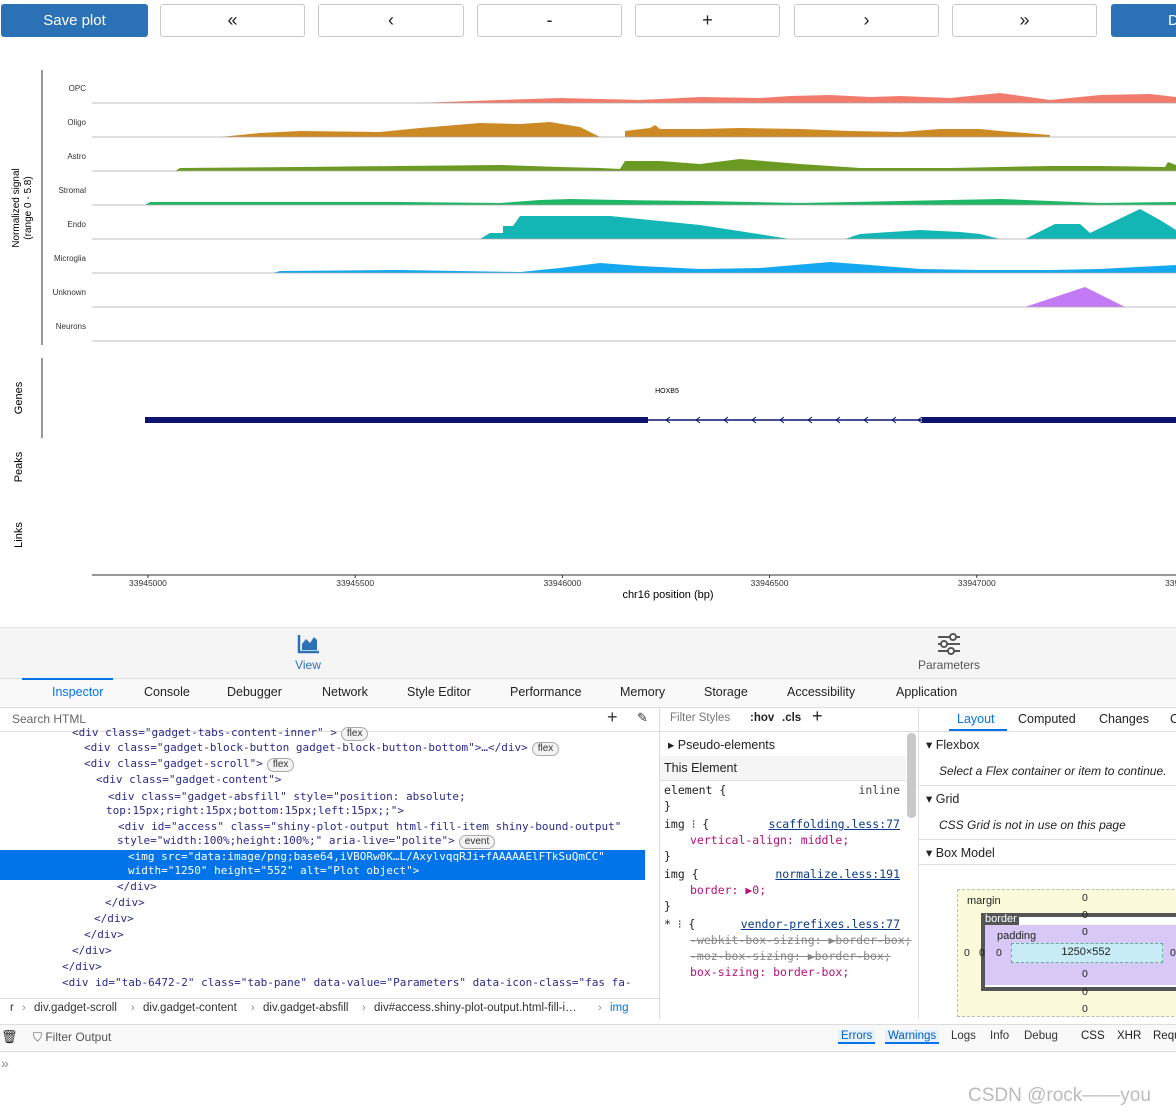  Describe the element at coordinates (1093, 1036) in the screenshot. I see `console-filter: CSS` at that location.